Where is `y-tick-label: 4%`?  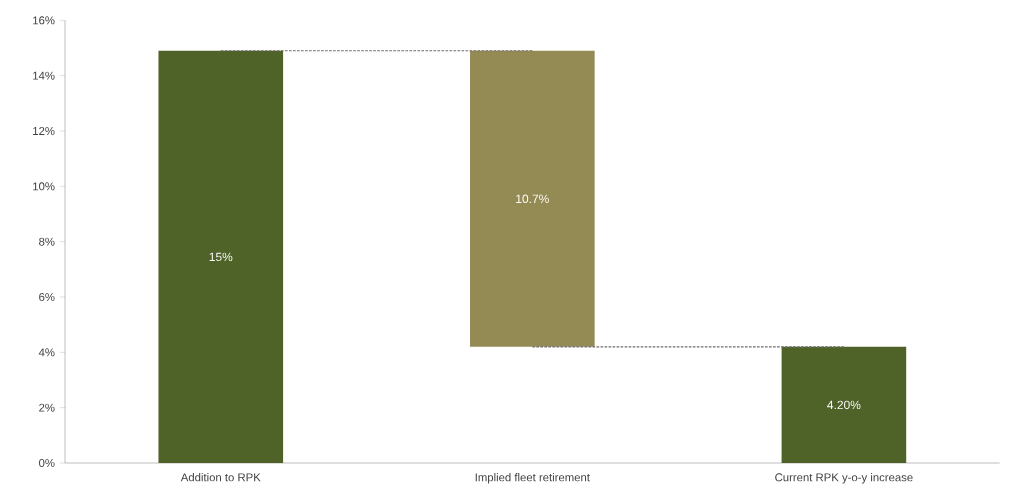
y-tick-label: 4% is located at coordinates (46, 352).